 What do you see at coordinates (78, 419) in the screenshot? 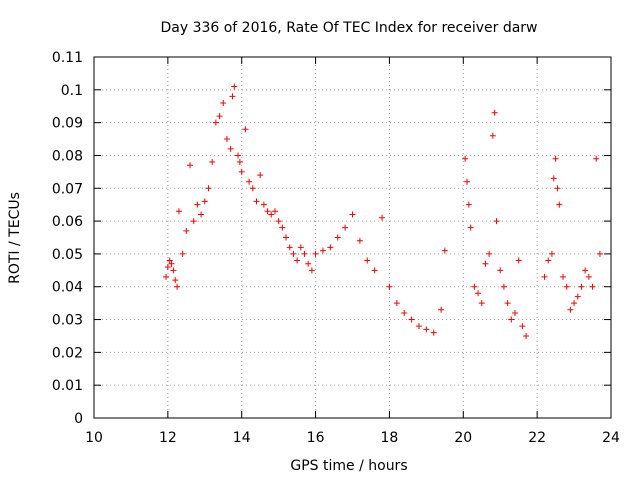
I see `y-tick-label: 0` at bounding box center [78, 419].